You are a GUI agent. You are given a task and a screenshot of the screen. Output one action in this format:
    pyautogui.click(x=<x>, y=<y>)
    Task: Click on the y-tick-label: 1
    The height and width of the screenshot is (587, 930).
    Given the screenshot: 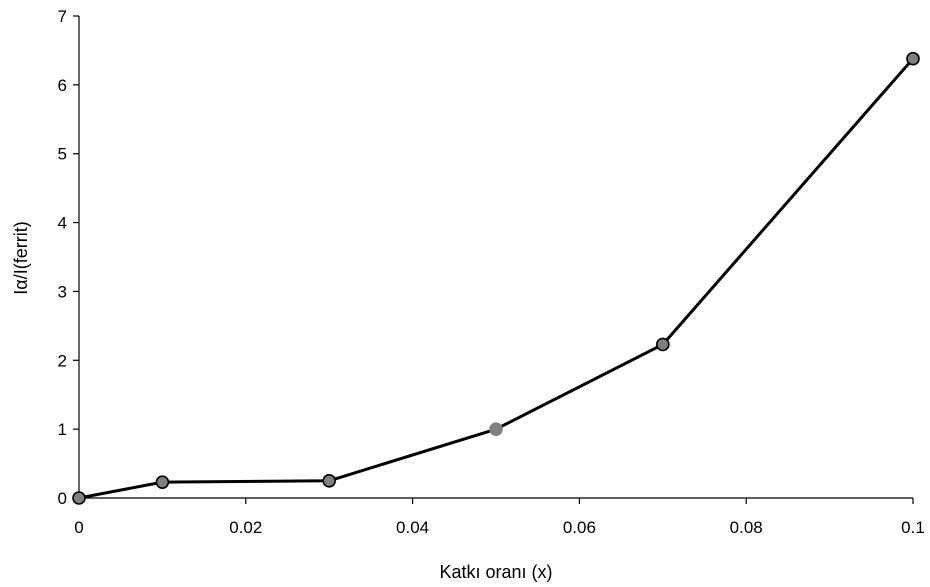 What is the action you would take?
    pyautogui.click(x=62, y=429)
    